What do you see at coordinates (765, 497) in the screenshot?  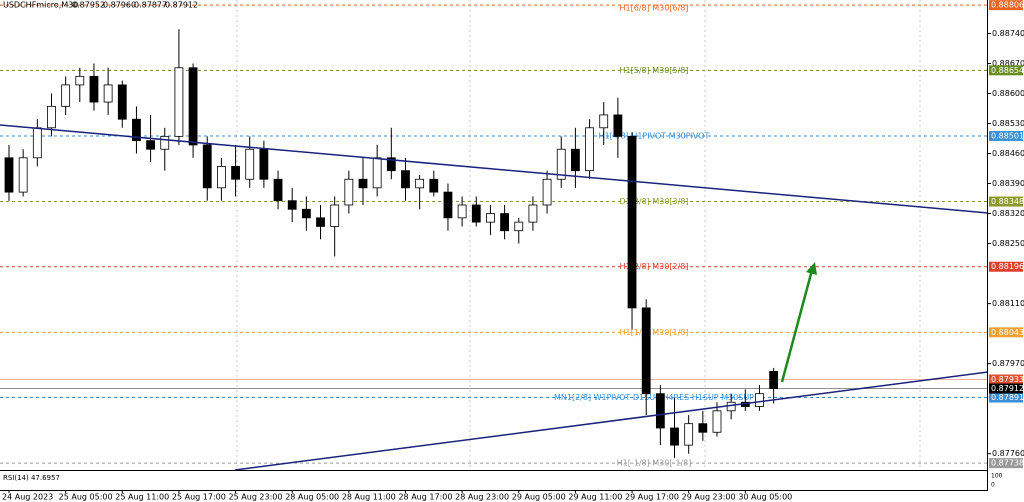 I see `x-tick-label: 30 Aug 05:00` at bounding box center [765, 497].